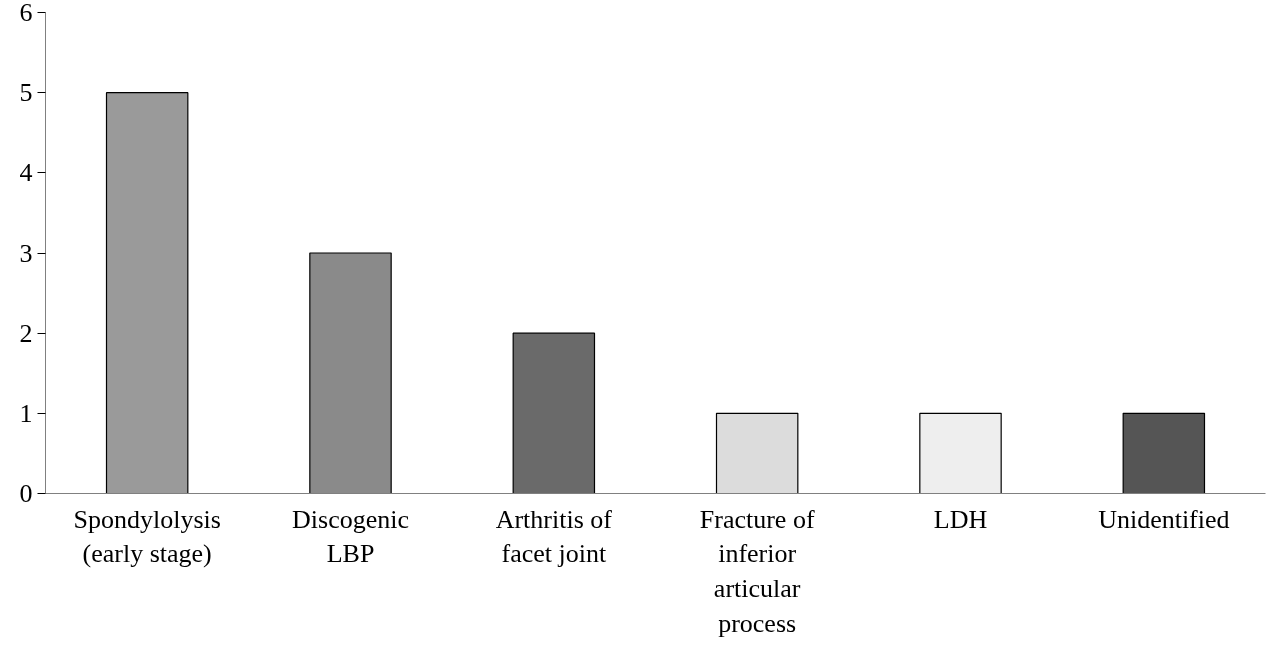 The width and height of the screenshot is (1280, 645). I want to click on y-tick-label: 1, so click(26, 413).